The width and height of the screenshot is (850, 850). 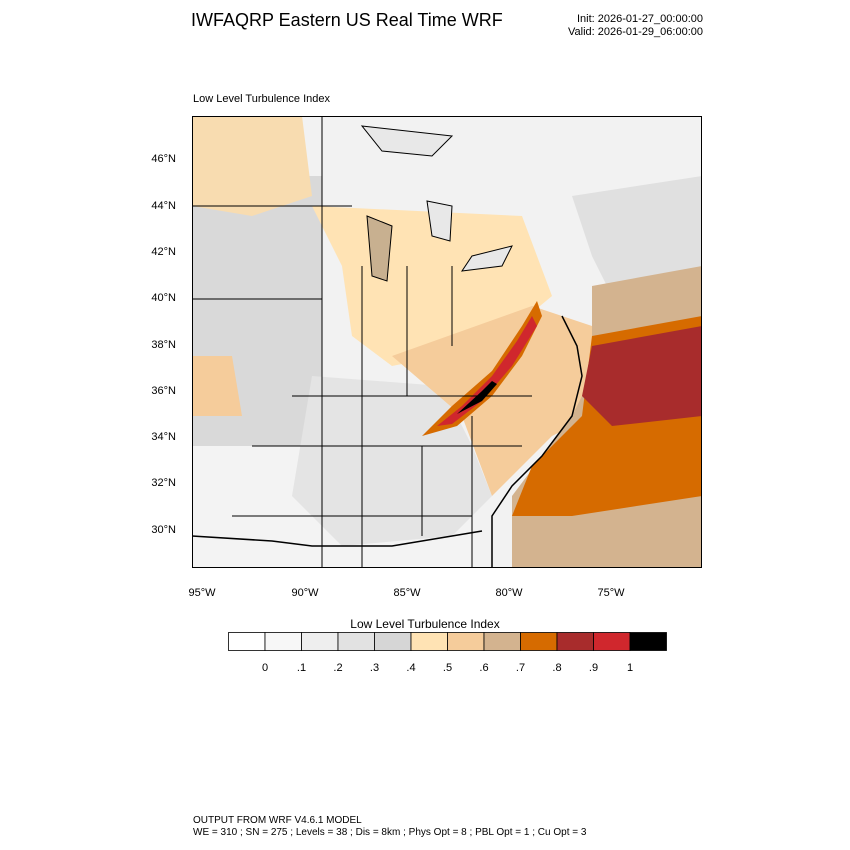 I want to click on colorbar-tick-label: .8, so click(x=557, y=668).